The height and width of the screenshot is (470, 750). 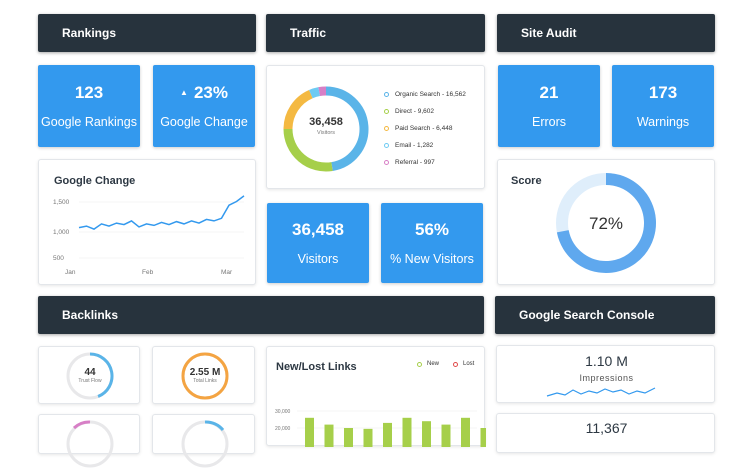 I want to click on legend-item-referral: Referral - 997, so click(x=425, y=162).